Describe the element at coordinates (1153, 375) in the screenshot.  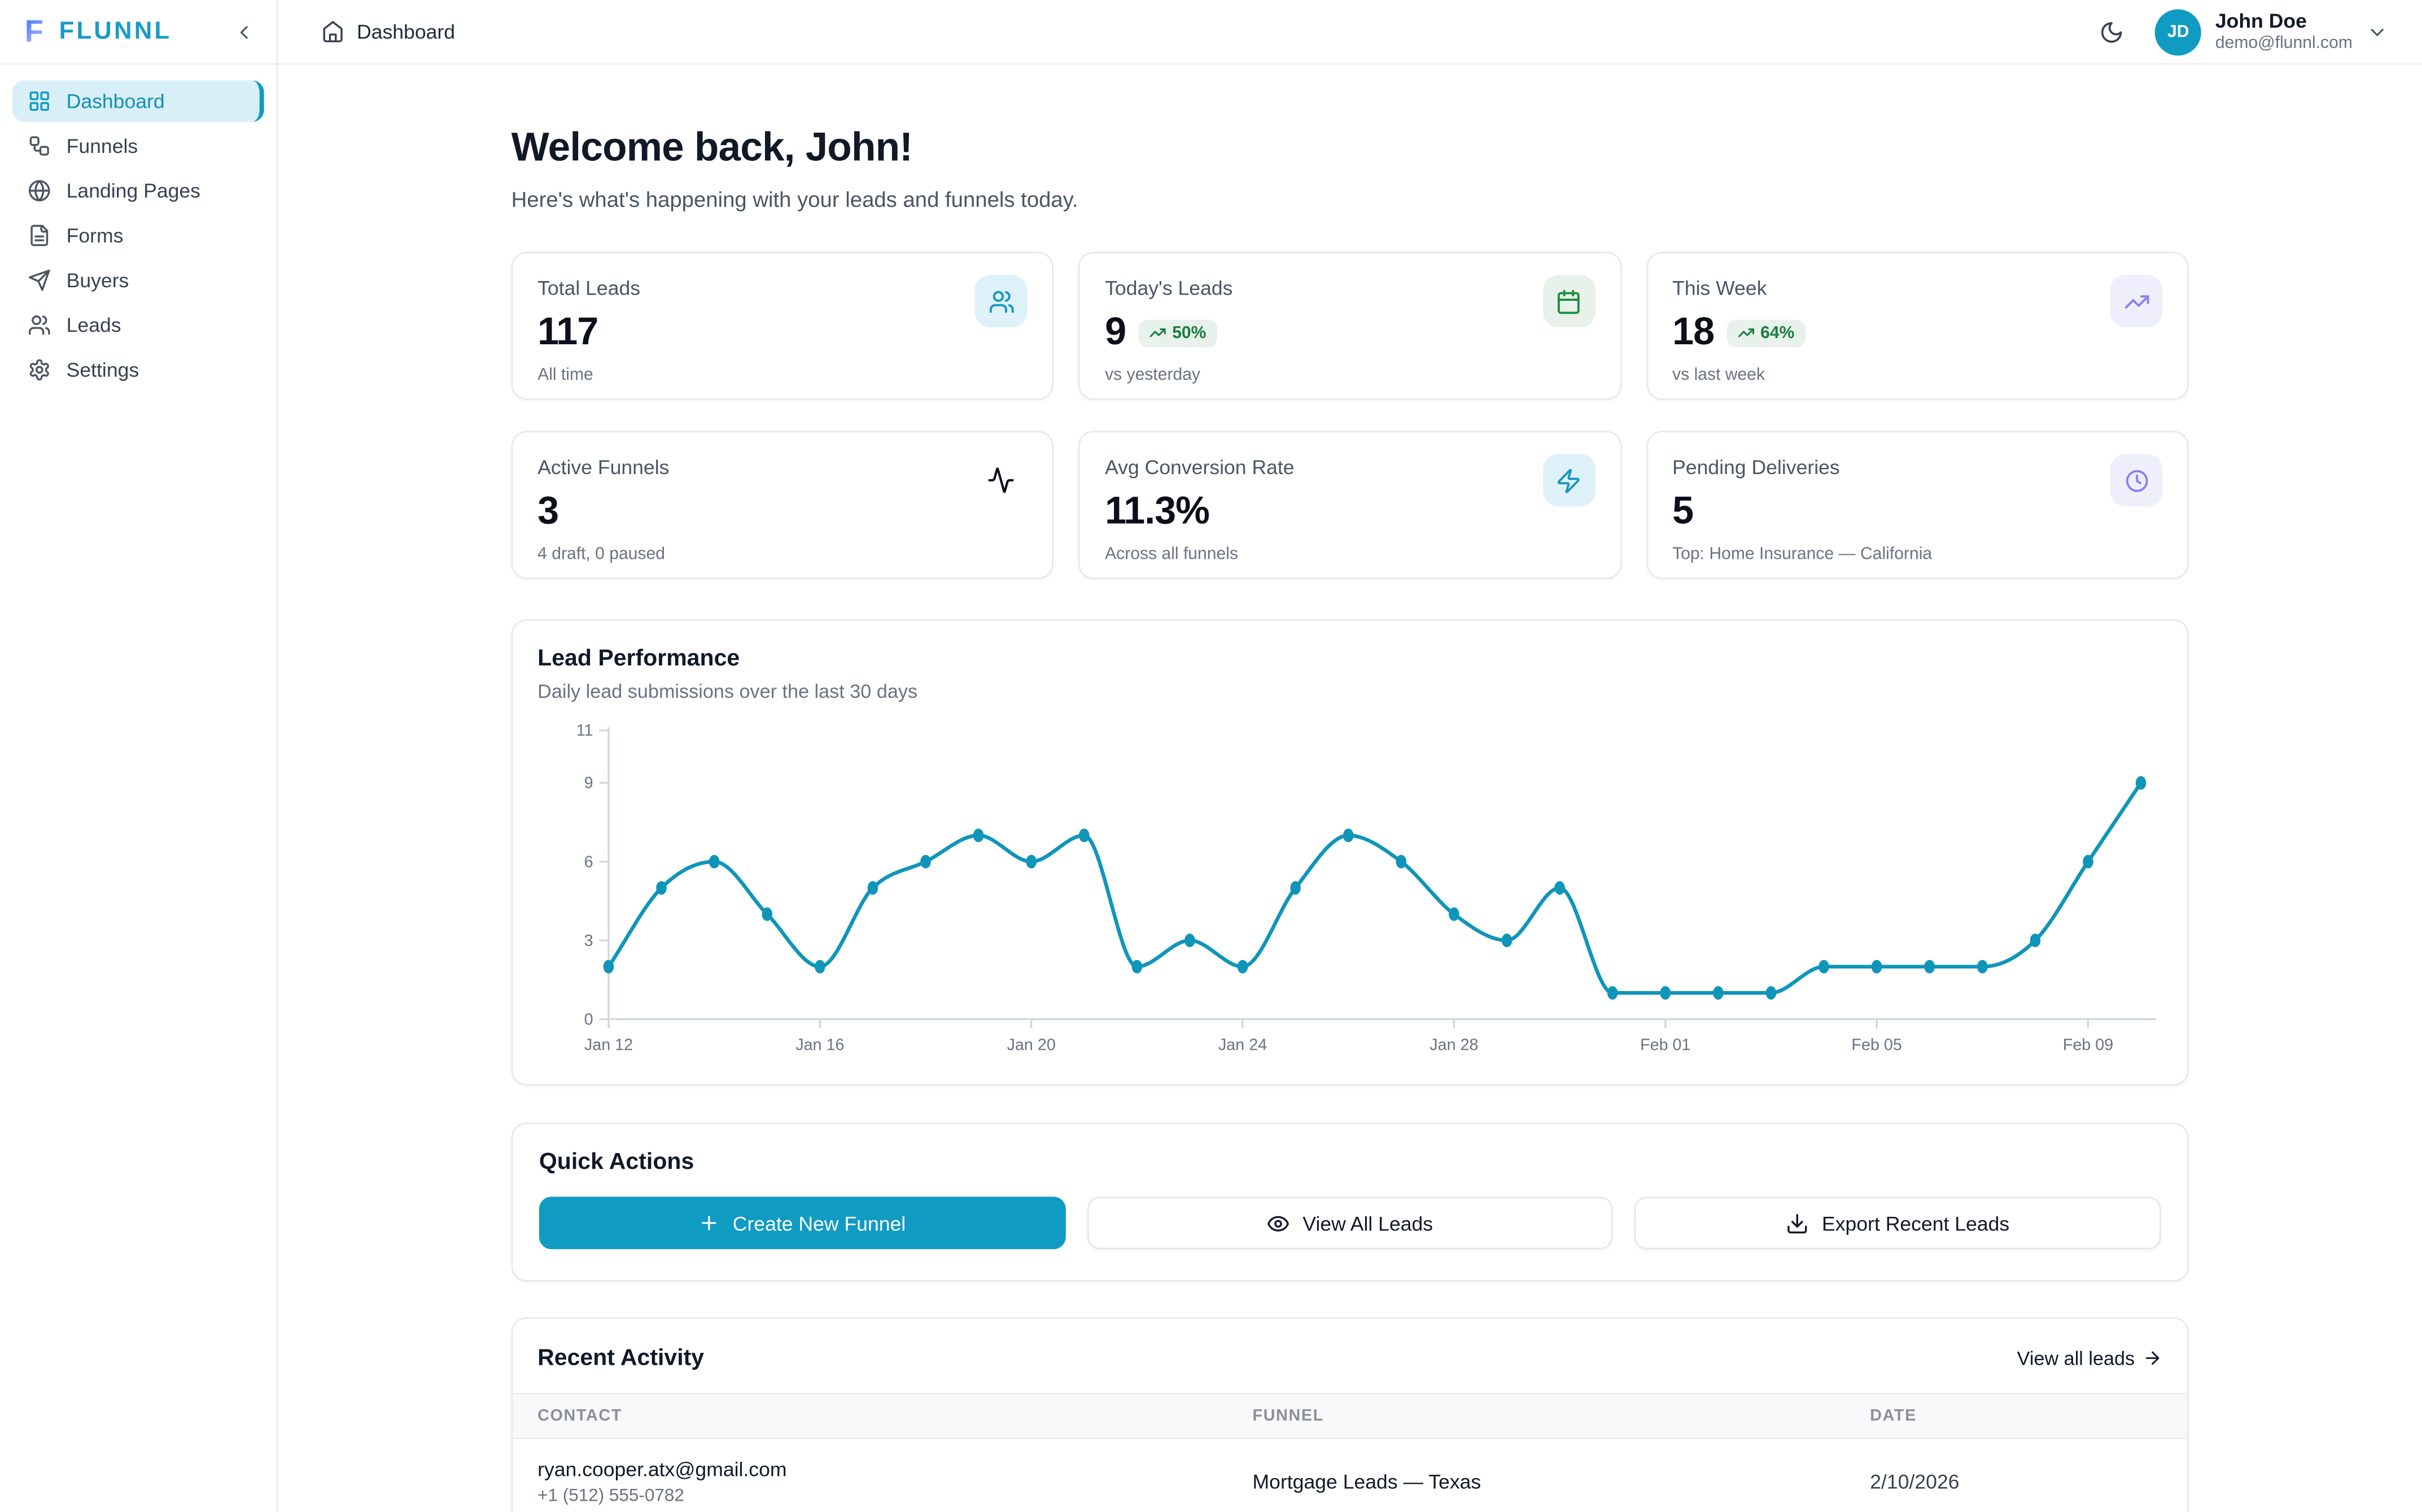
I see `stat-sub: vs yesterday` at that location.